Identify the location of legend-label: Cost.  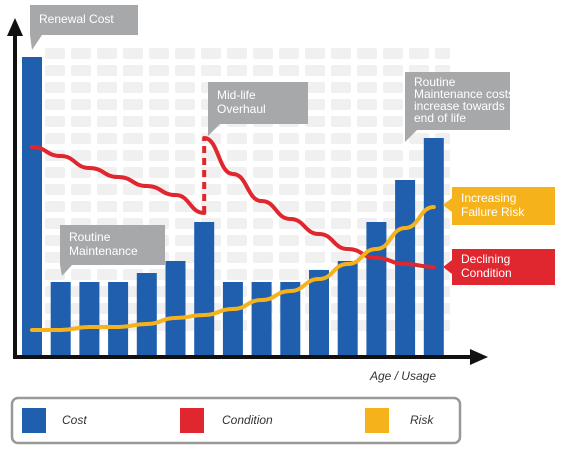
(74, 420).